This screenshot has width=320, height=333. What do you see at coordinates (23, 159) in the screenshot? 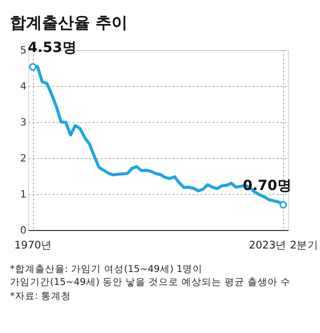
I see `y-tick-label: 2` at bounding box center [23, 159].